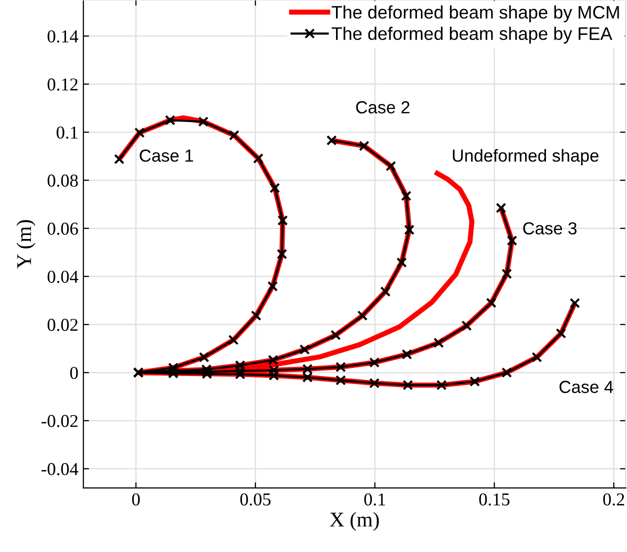 The image size is (627, 552). What do you see at coordinates (550, 228) in the screenshot?
I see `annotation: Case 3` at bounding box center [550, 228].